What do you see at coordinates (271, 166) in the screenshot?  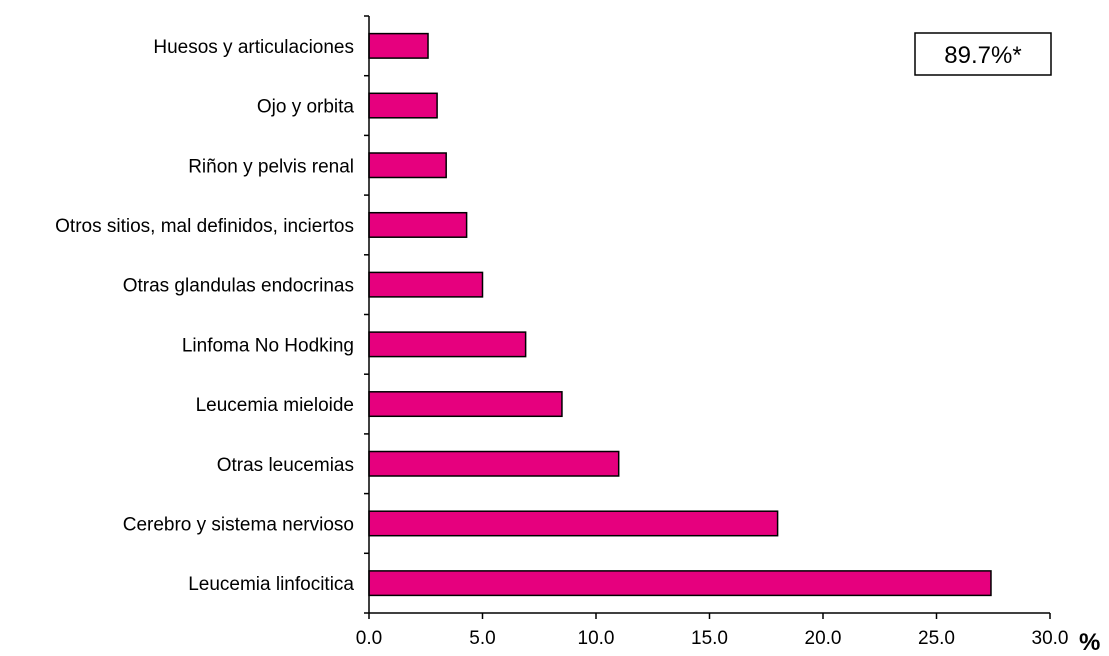 I see `category-label: Riñon y pelvis renal` at bounding box center [271, 166].